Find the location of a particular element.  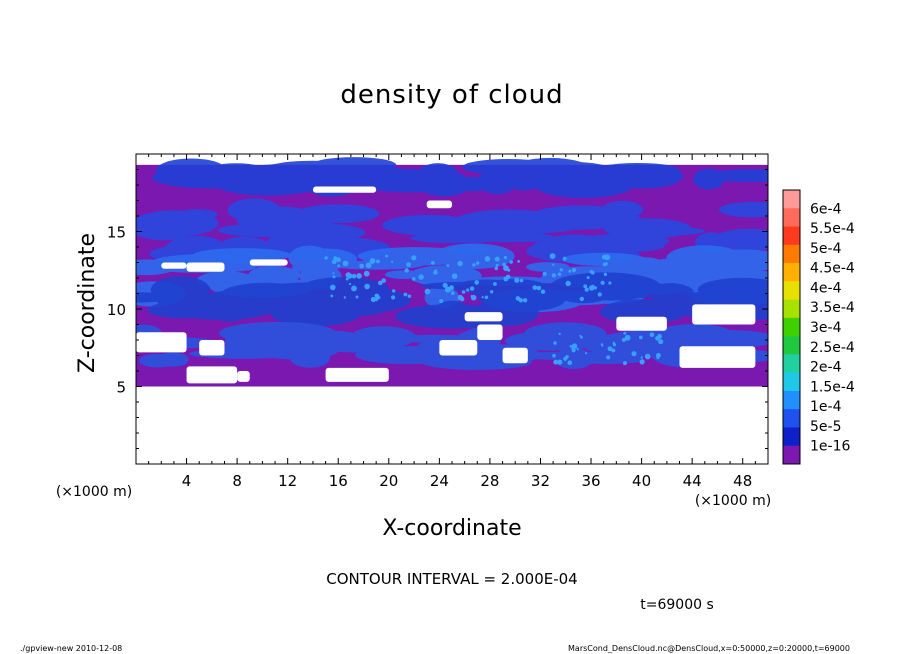

x-tick-label: 40 is located at coordinates (641, 481).